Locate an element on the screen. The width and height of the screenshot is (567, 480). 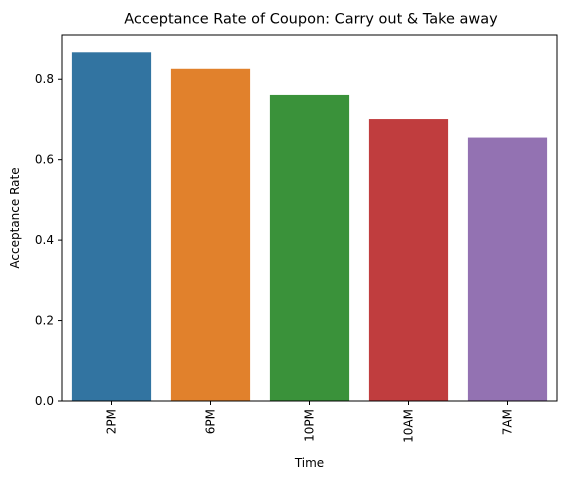
x-tick-label: 2PM is located at coordinates (112, 421).